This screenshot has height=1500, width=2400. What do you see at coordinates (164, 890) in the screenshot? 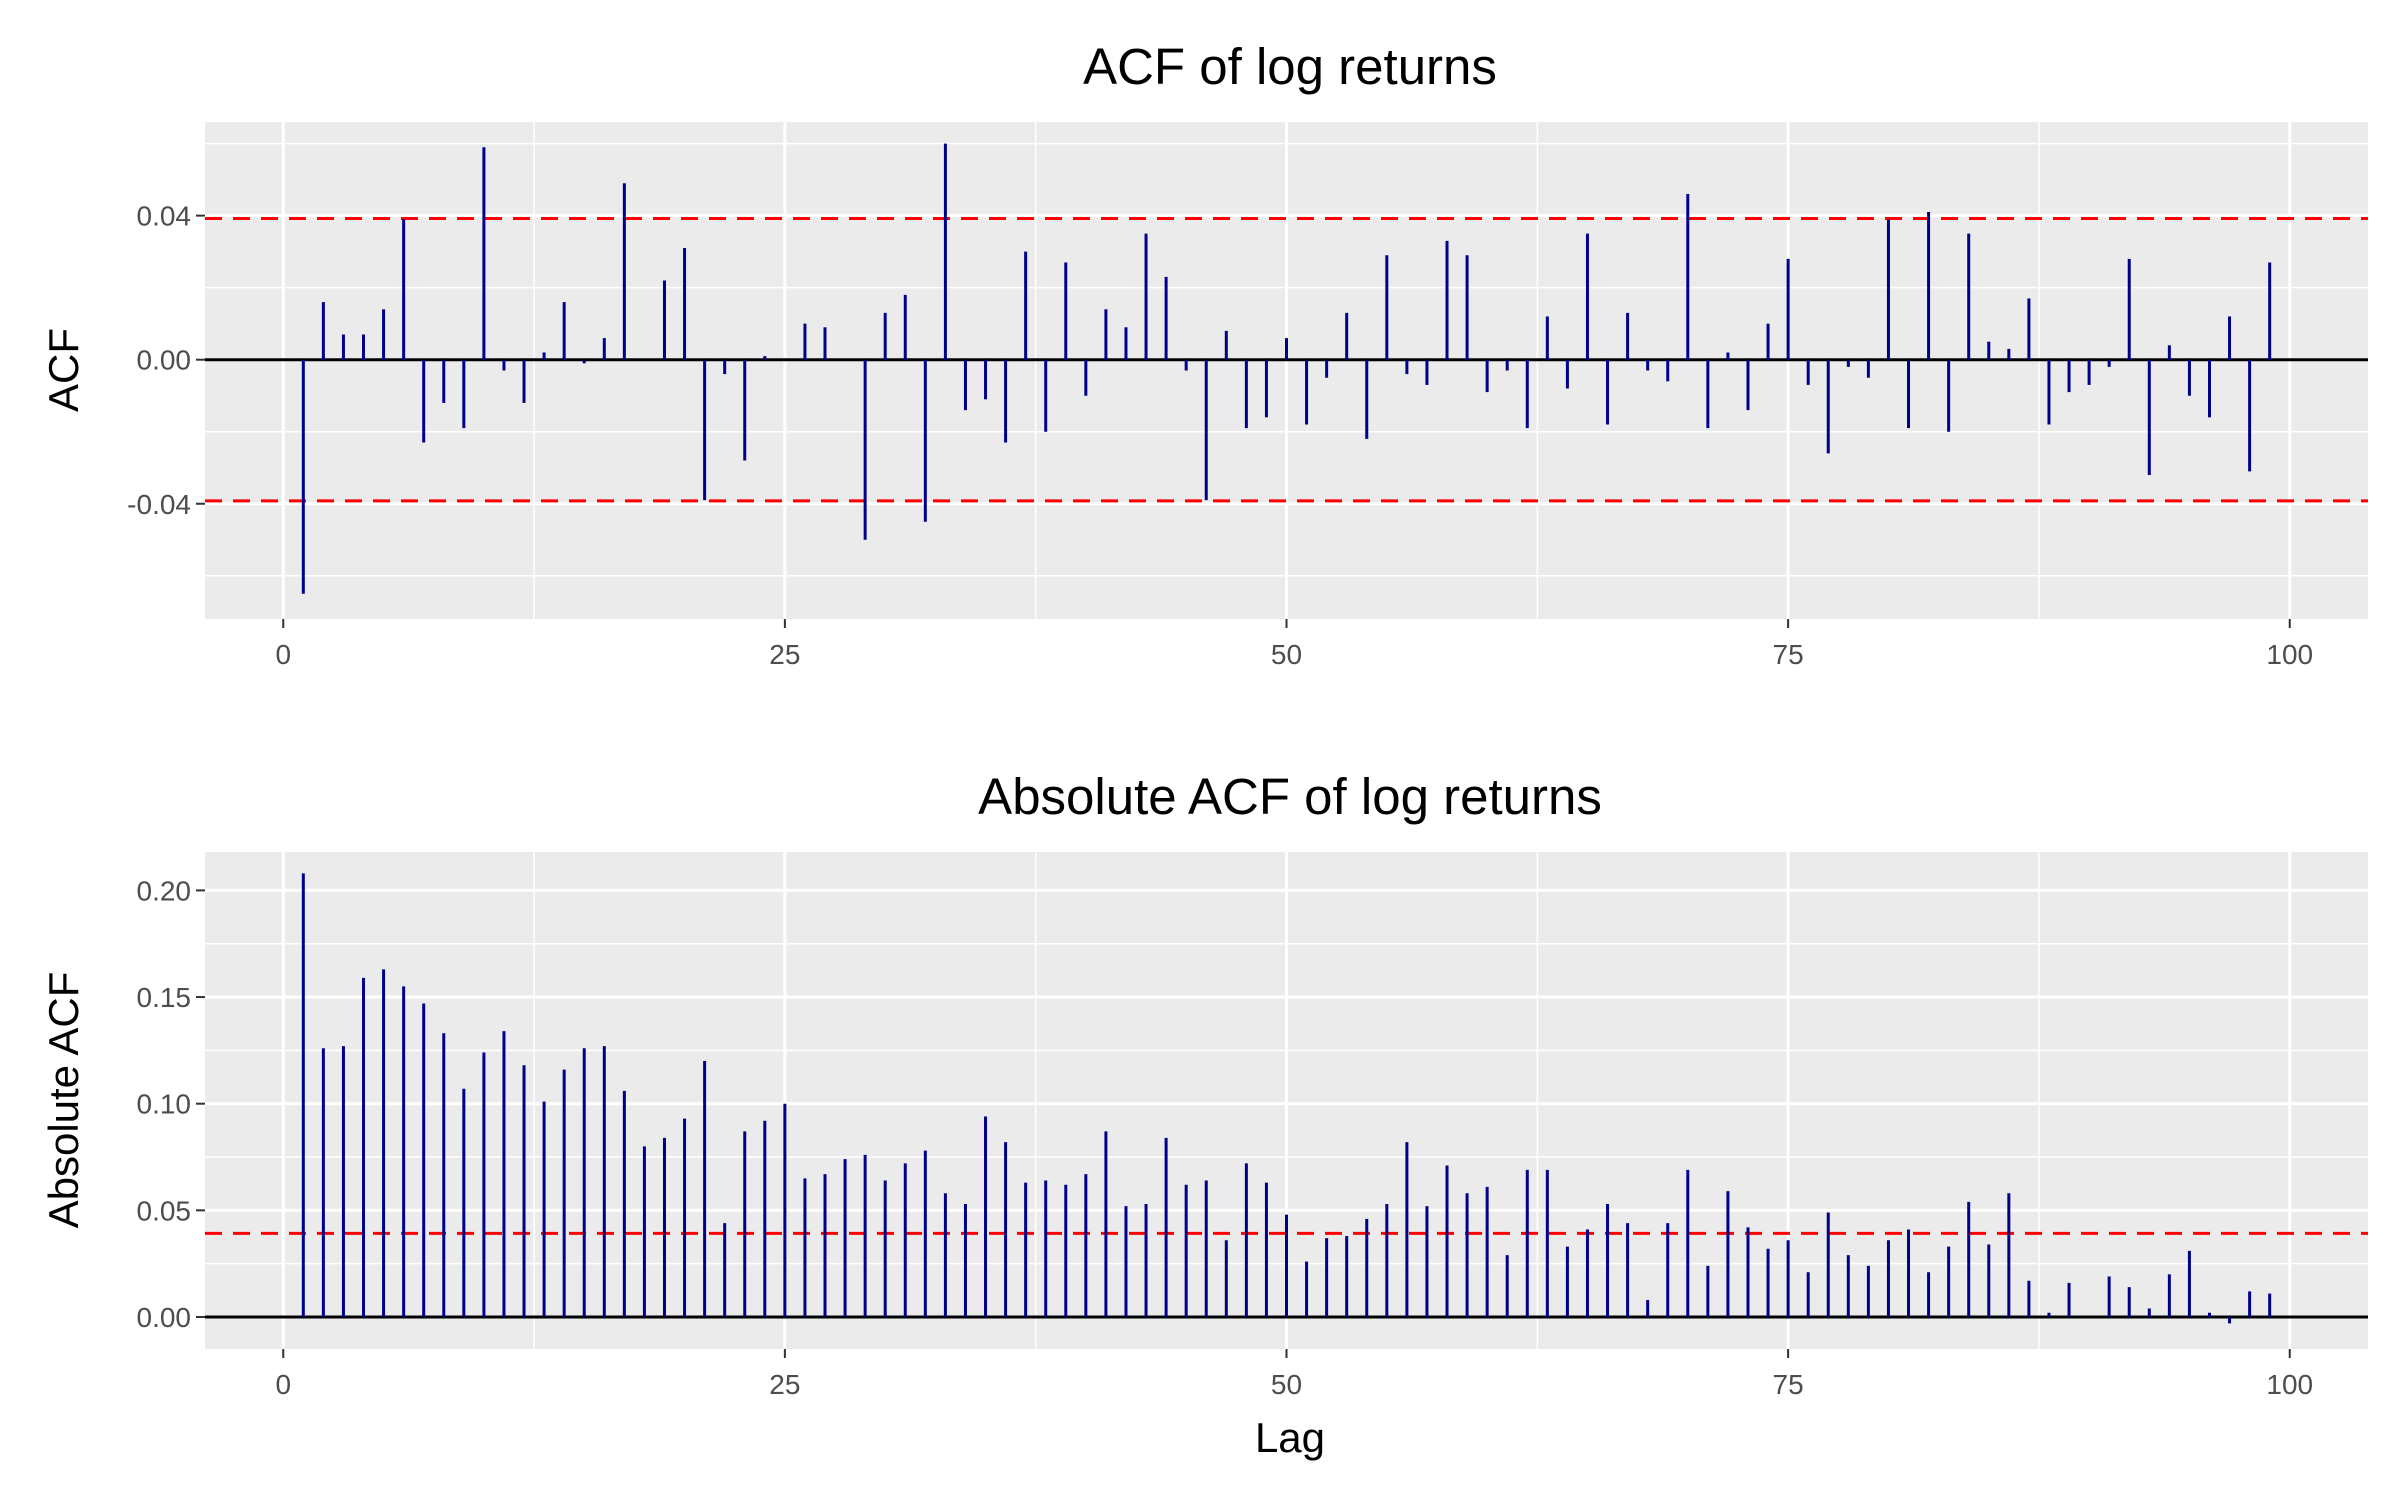
I see `abs-acf-y-tick-label: 0.20` at bounding box center [164, 890].